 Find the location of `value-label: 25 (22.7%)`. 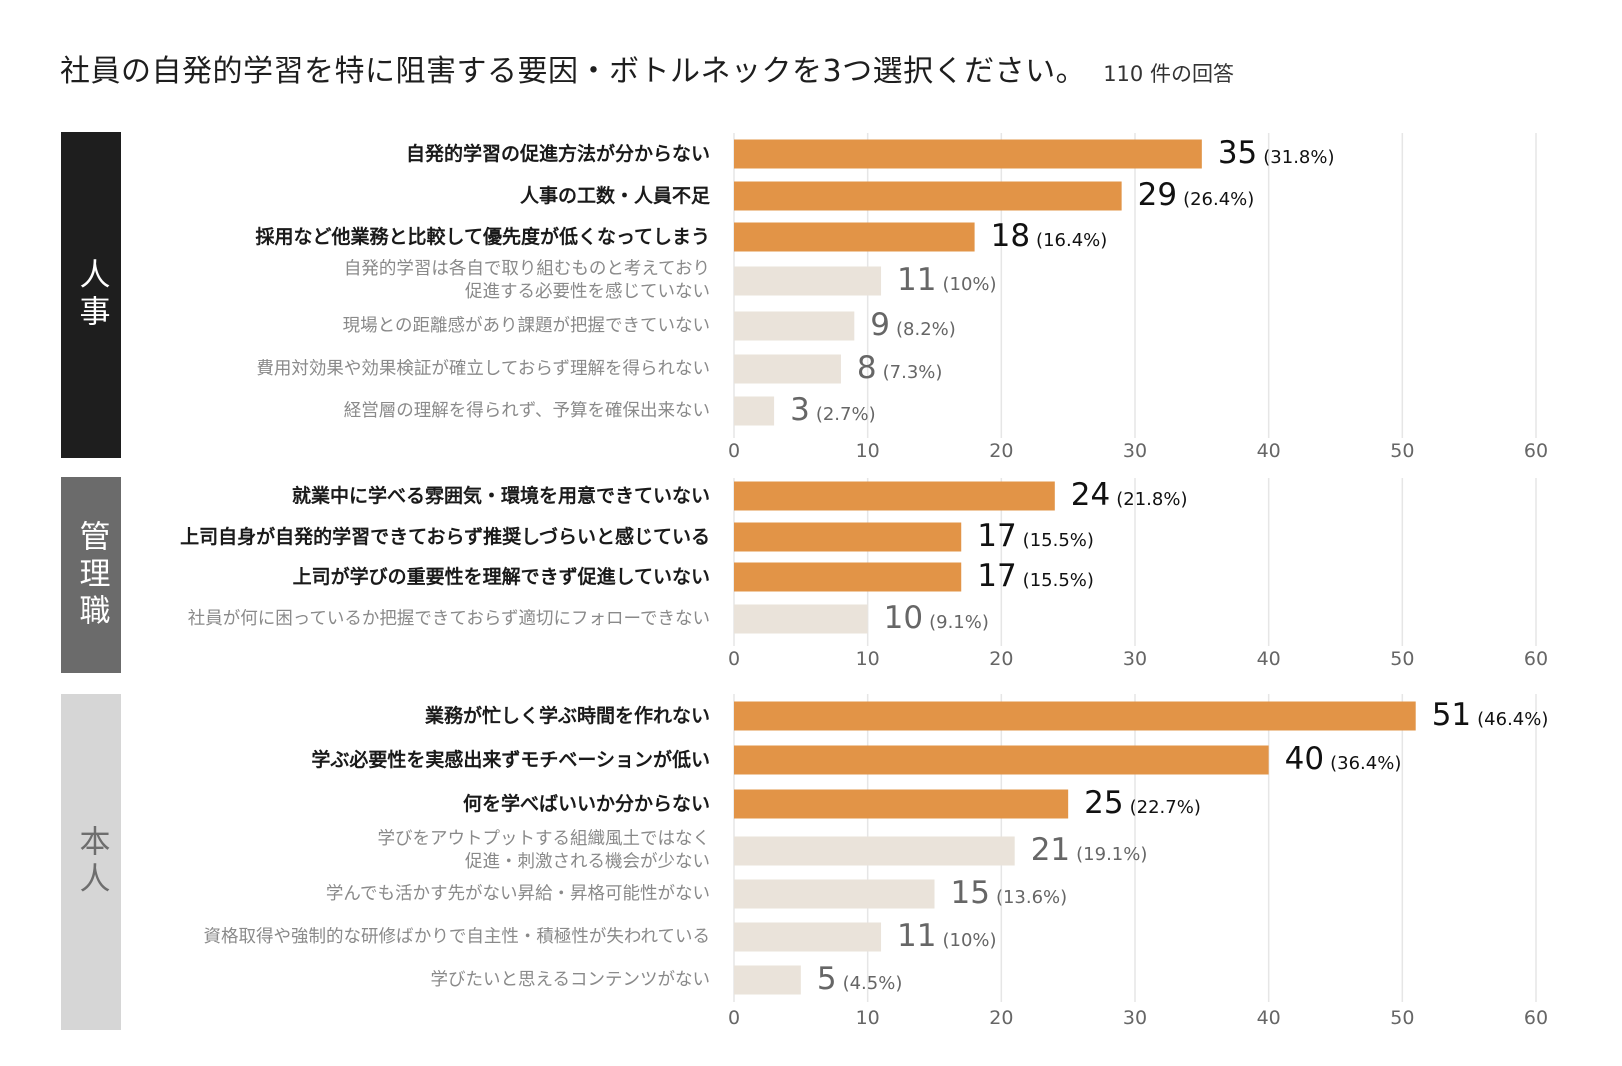

value-label: 25 (22.7%) is located at coordinates (1142, 803).